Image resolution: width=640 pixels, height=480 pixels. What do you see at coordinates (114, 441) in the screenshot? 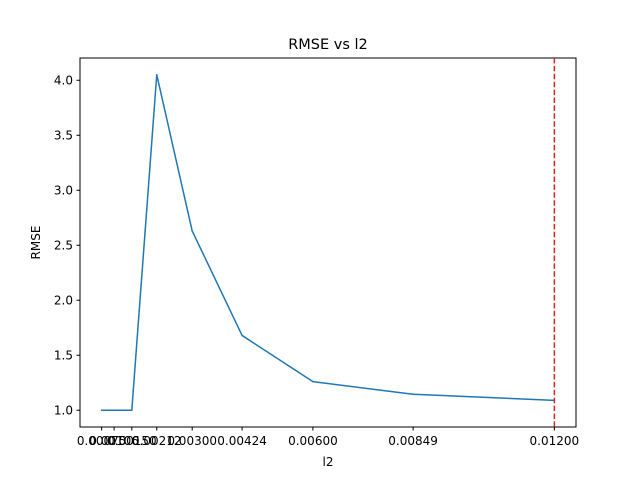
I see `x-tick-label: 0.00106` at bounding box center [114, 441].